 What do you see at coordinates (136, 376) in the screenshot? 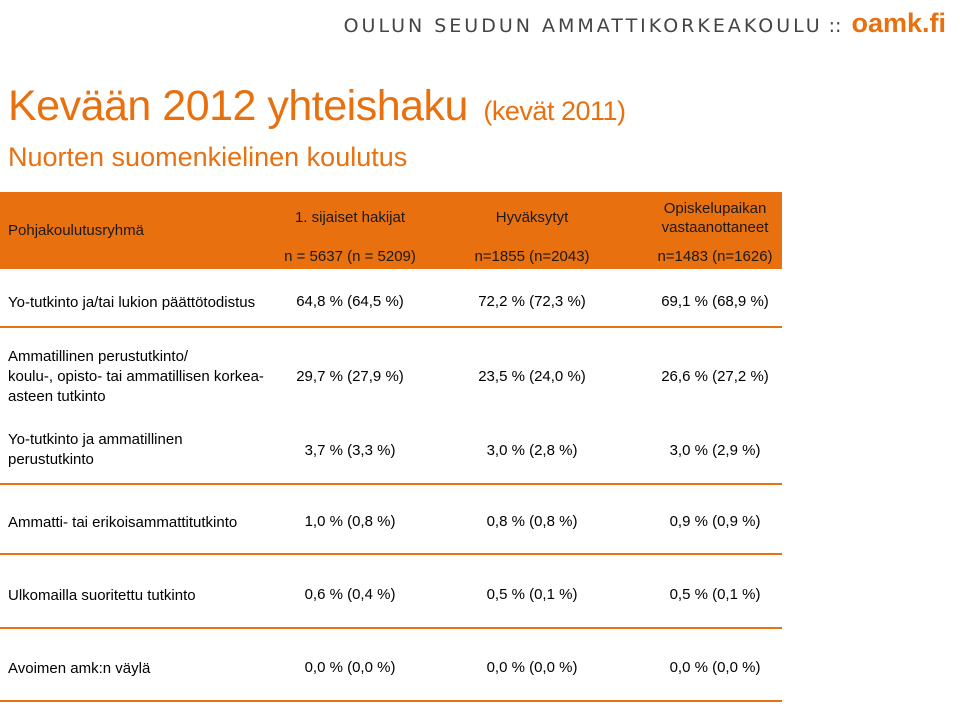
I see `row-label-line: koulu-, opisto- tai ammatillisen korkea-` at bounding box center [136, 376].